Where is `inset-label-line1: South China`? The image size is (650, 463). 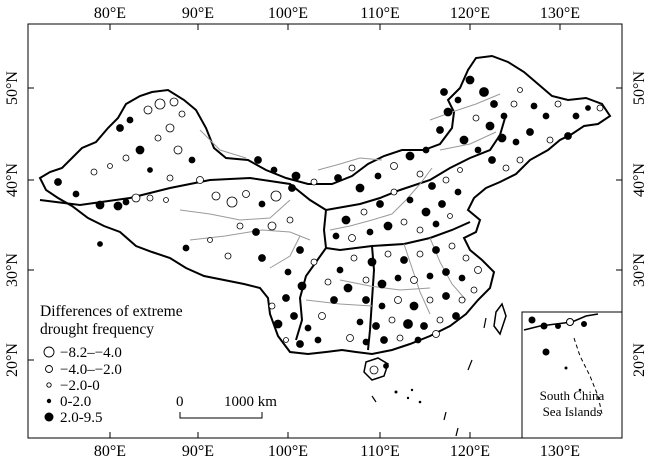 inset-label-line1: South China is located at coordinates (572, 395).